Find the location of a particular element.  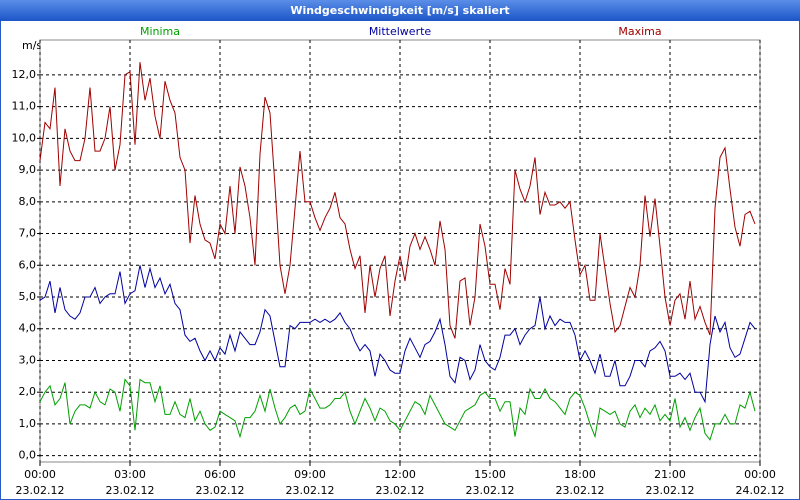

y-tick-label: 3,0 is located at coordinates (28, 359).